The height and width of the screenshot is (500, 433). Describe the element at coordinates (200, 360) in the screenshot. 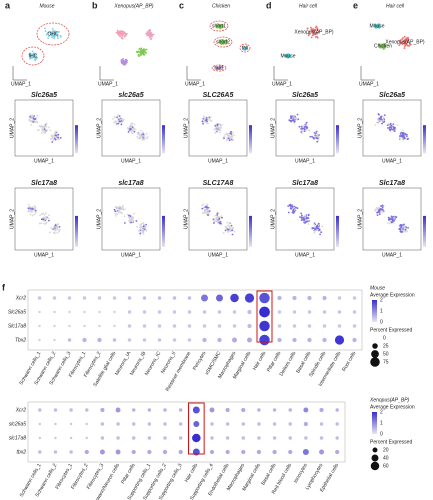

I see `column-label: Pericytes` at that location.